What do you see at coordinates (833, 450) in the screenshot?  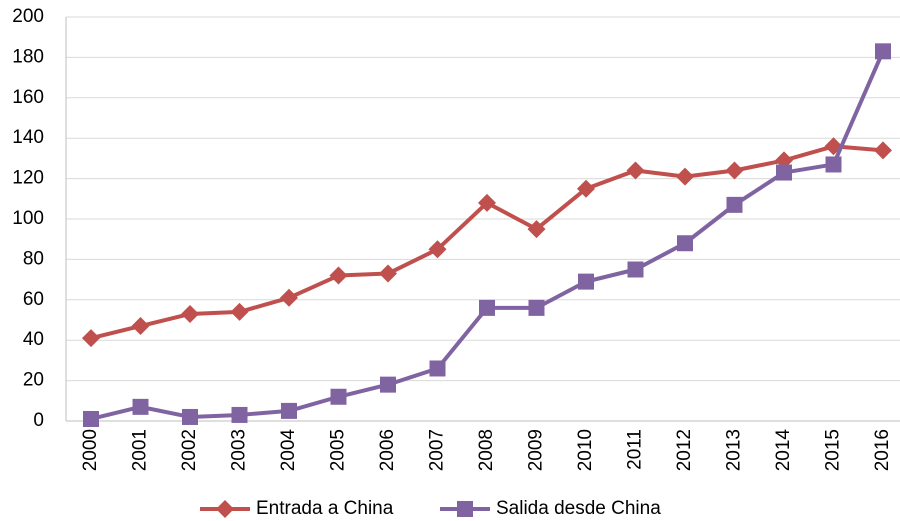 I see `x-tick-label: 2015` at bounding box center [833, 450].